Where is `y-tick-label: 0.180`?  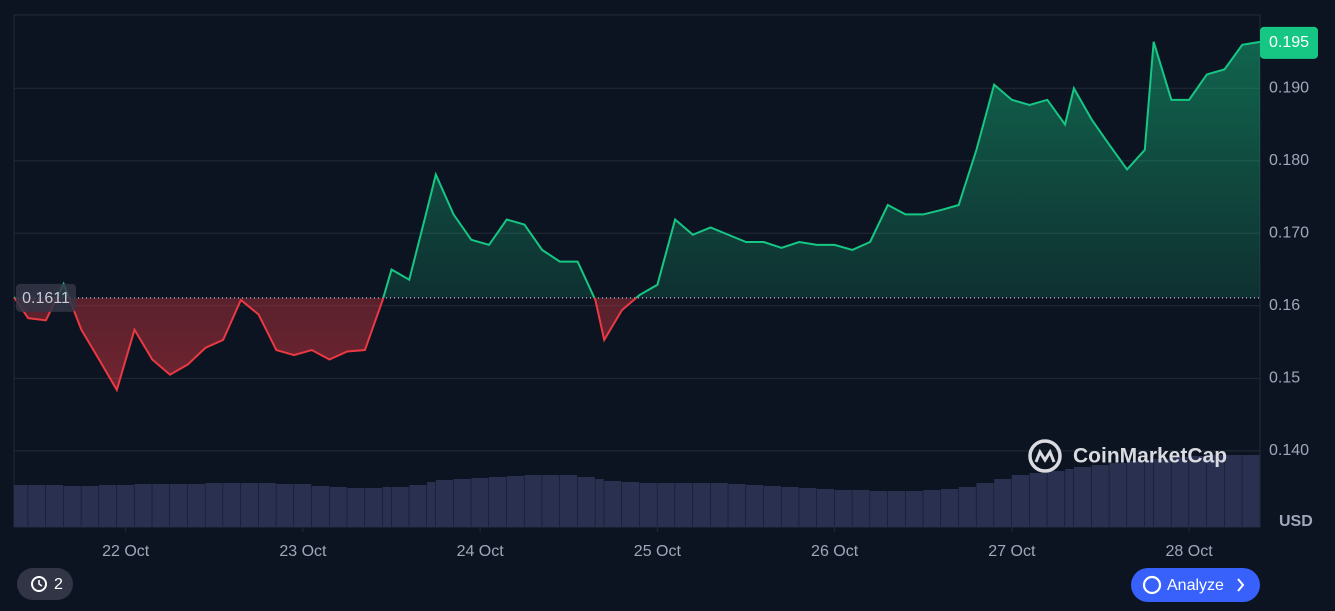 y-tick-label: 0.180 is located at coordinates (1289, 160).